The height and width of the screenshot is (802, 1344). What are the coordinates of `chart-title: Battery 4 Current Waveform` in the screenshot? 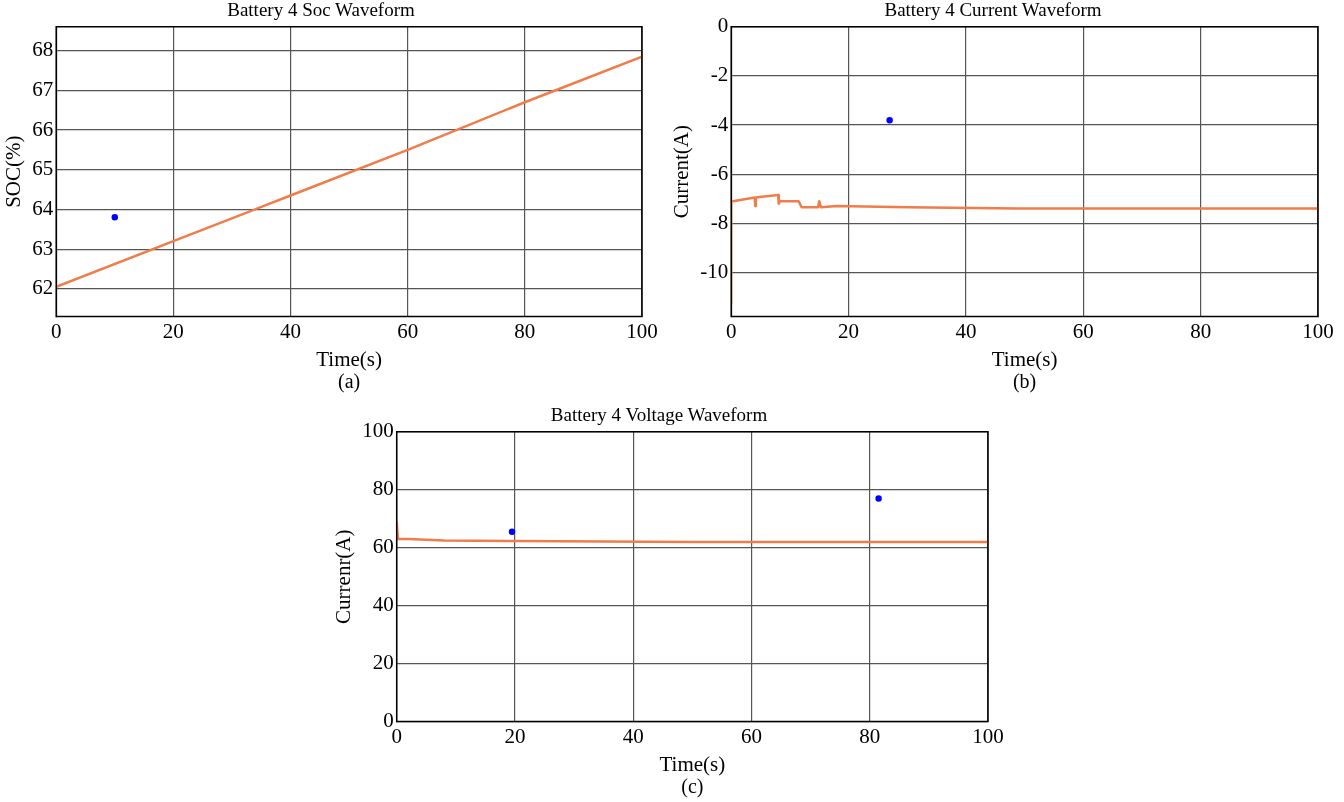 It's located at (993, 10).